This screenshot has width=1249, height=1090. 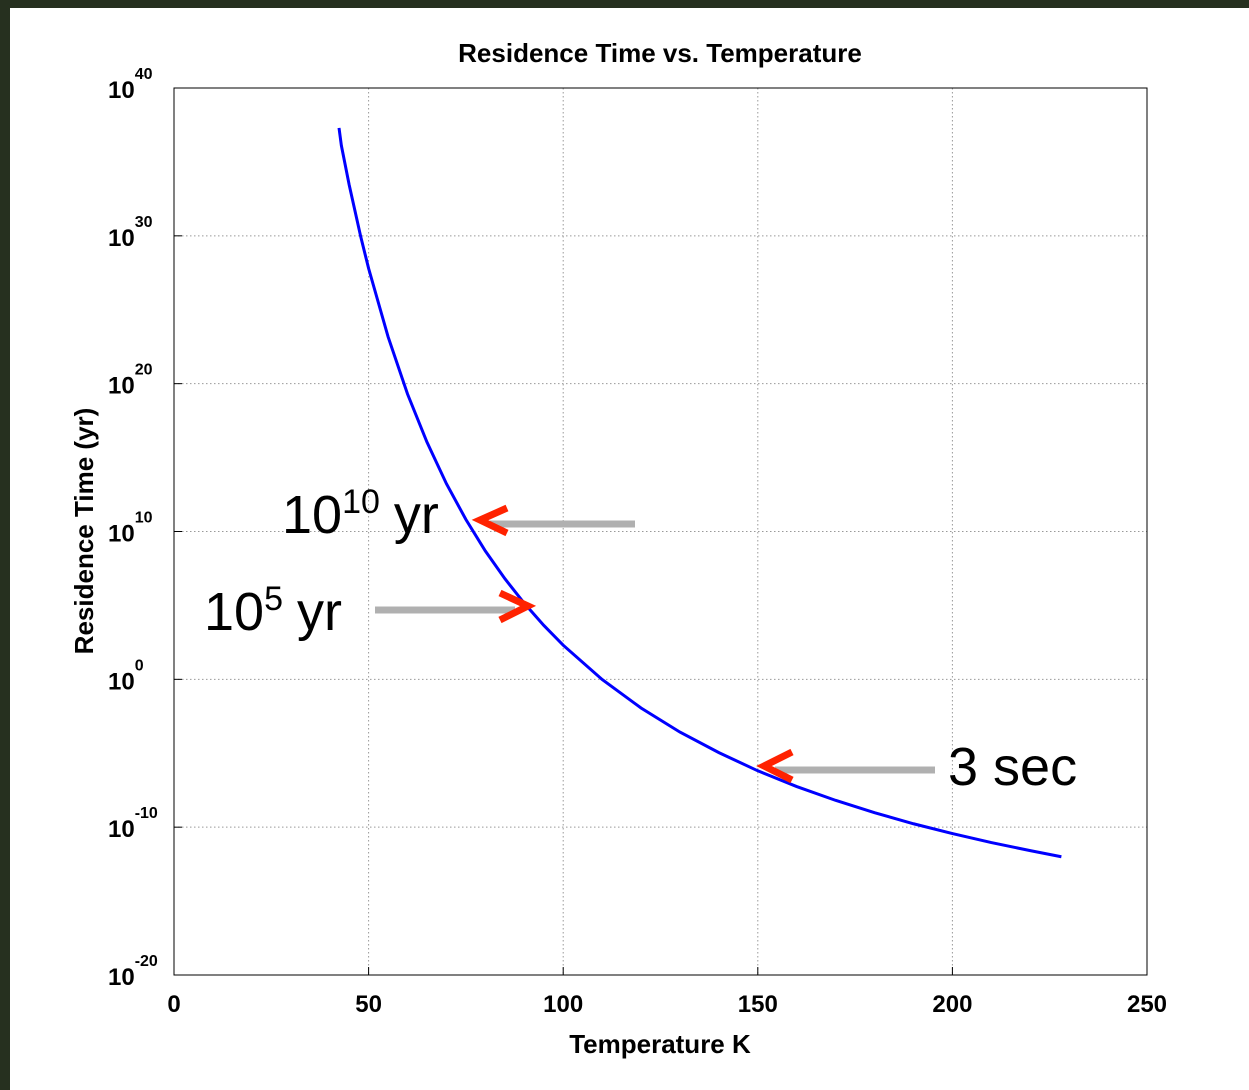 I want to click on tick-exponent: 10, so click(x=144, y=518).